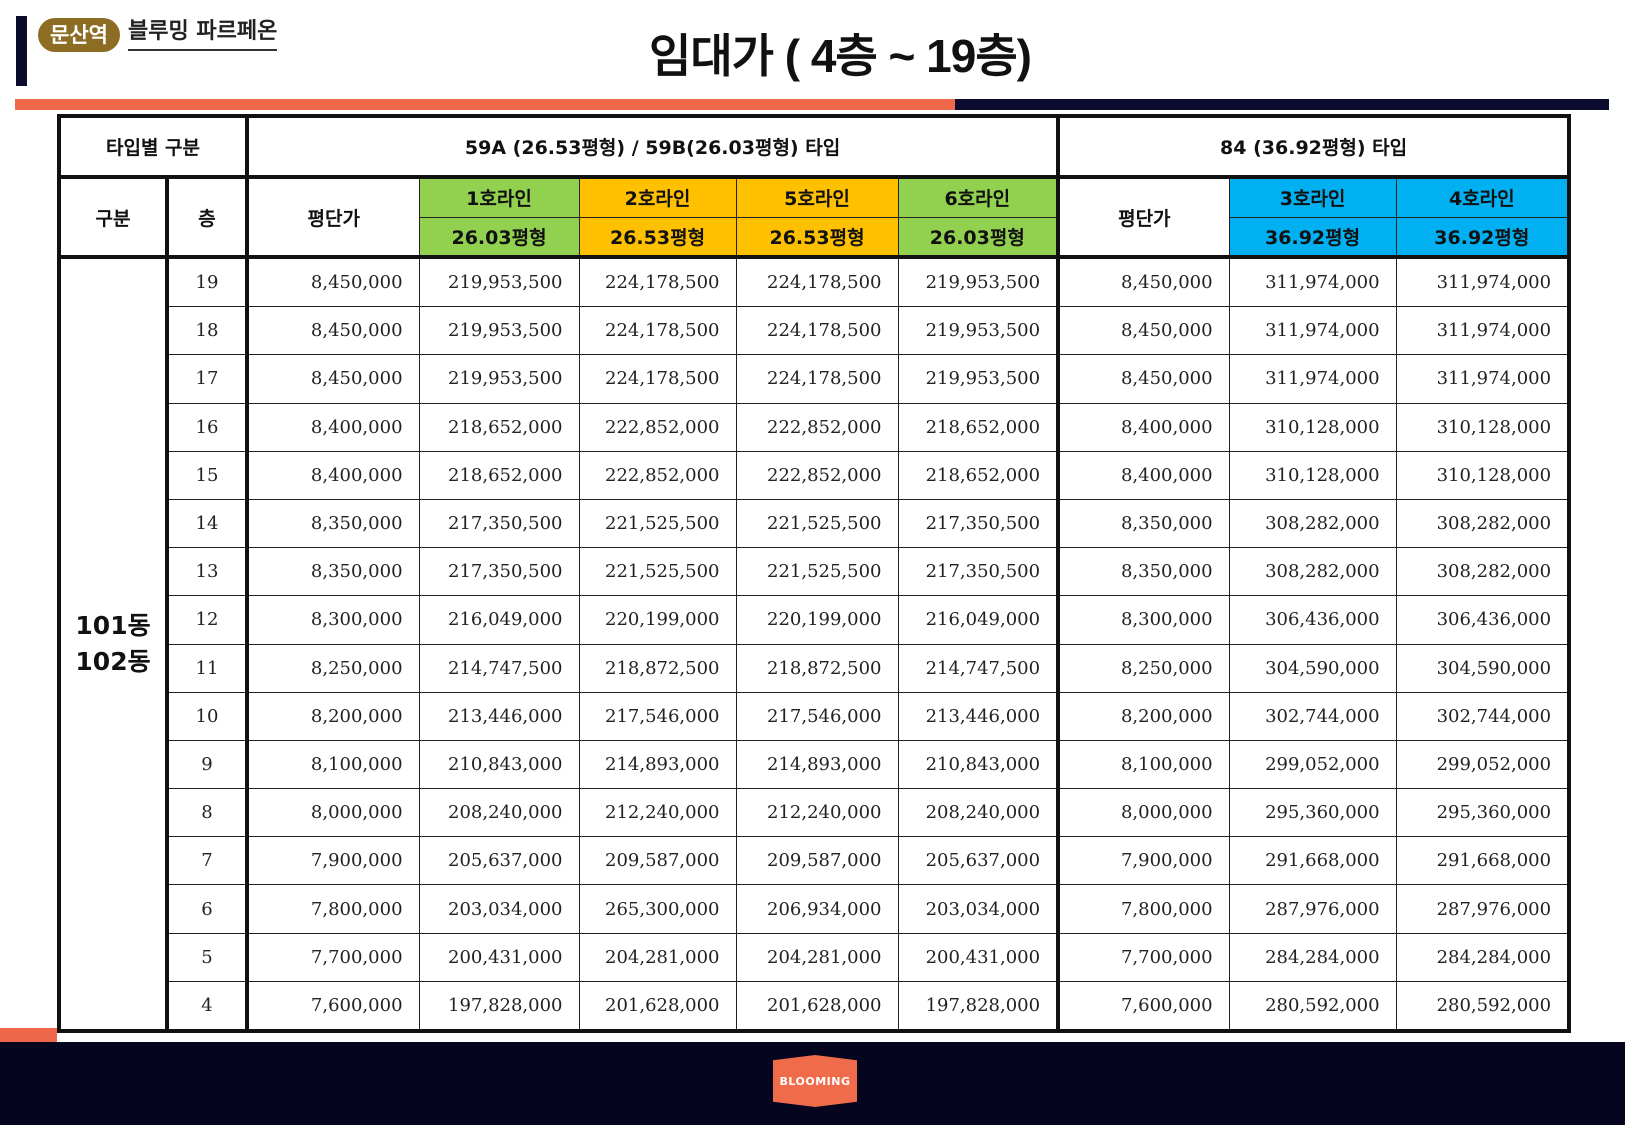 Image resolution: width=1625 pixels, height=1125 pixels. What do you see at coordinates (657, 620) in the screenshot?
I see `line-2-price-cell: 220,199,000` at bounding box center [657, 620].